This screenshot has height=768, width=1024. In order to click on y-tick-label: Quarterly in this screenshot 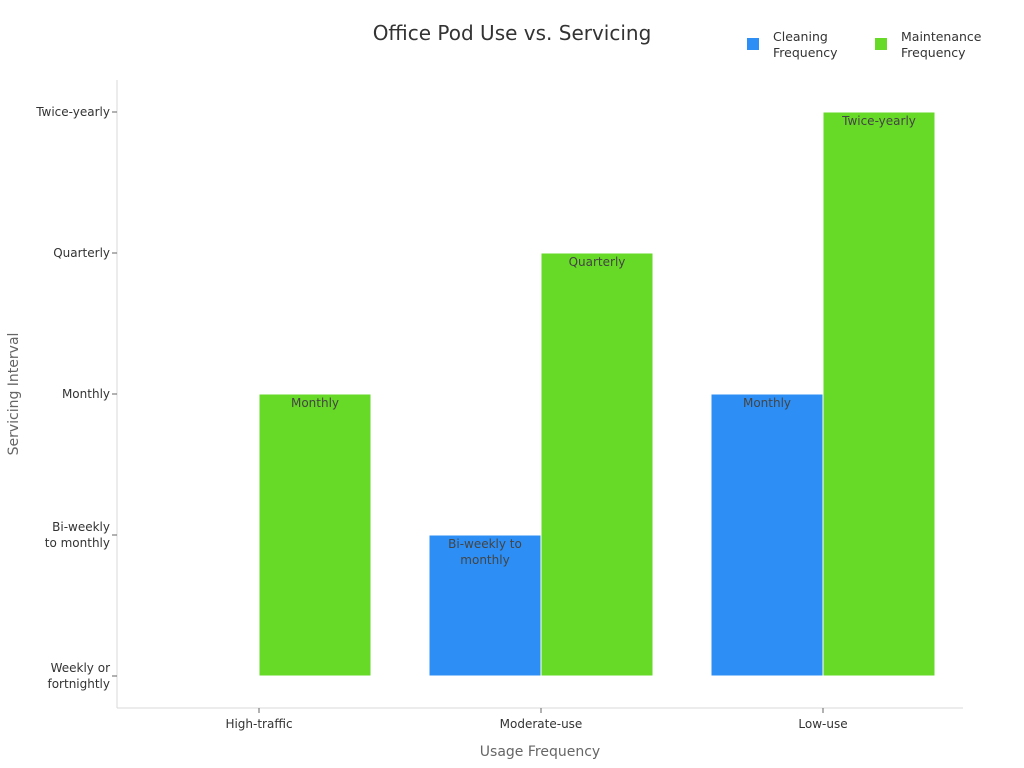, I will do `click(81, 253)`.